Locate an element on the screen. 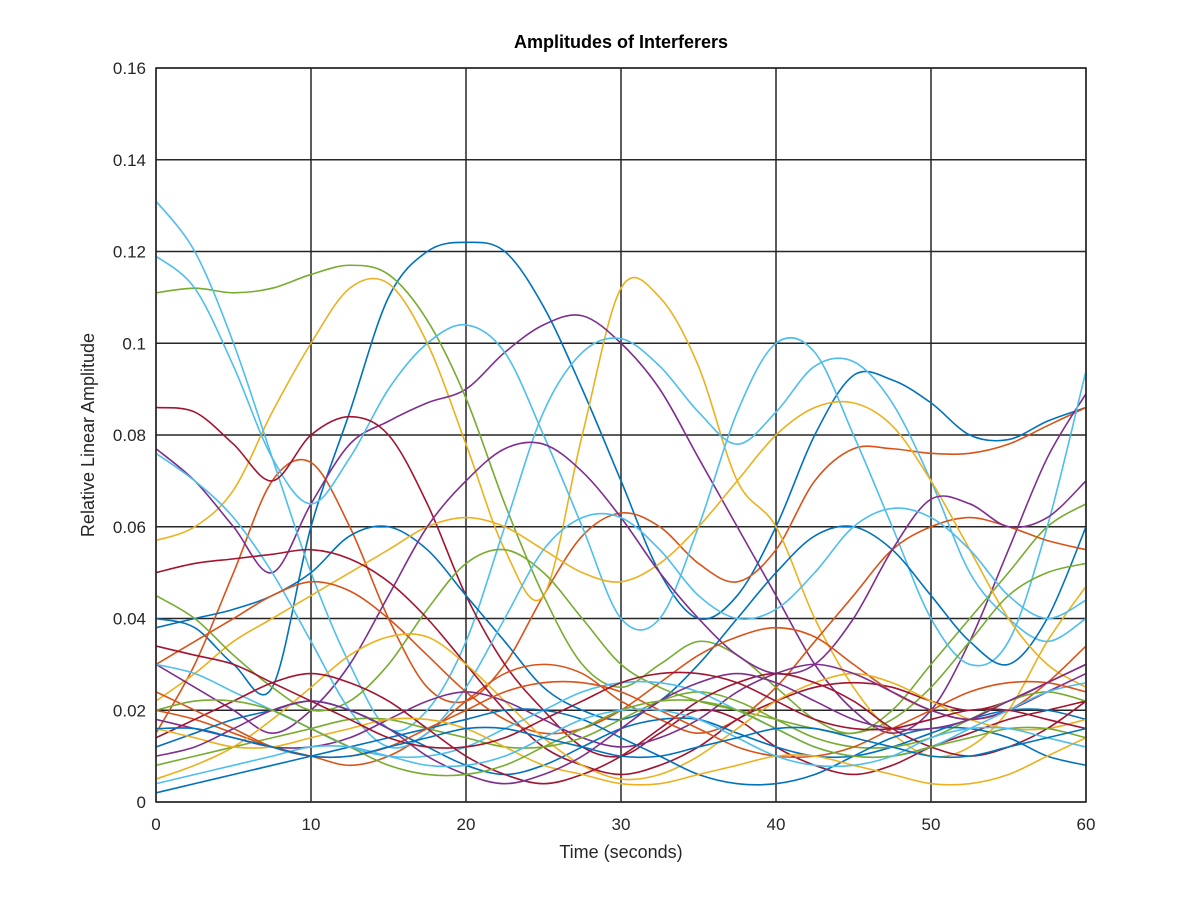 Image resolution: width=1200 pixels, height=900 pixels. x-tick-label: 40 is located at coordinates (776, 824).